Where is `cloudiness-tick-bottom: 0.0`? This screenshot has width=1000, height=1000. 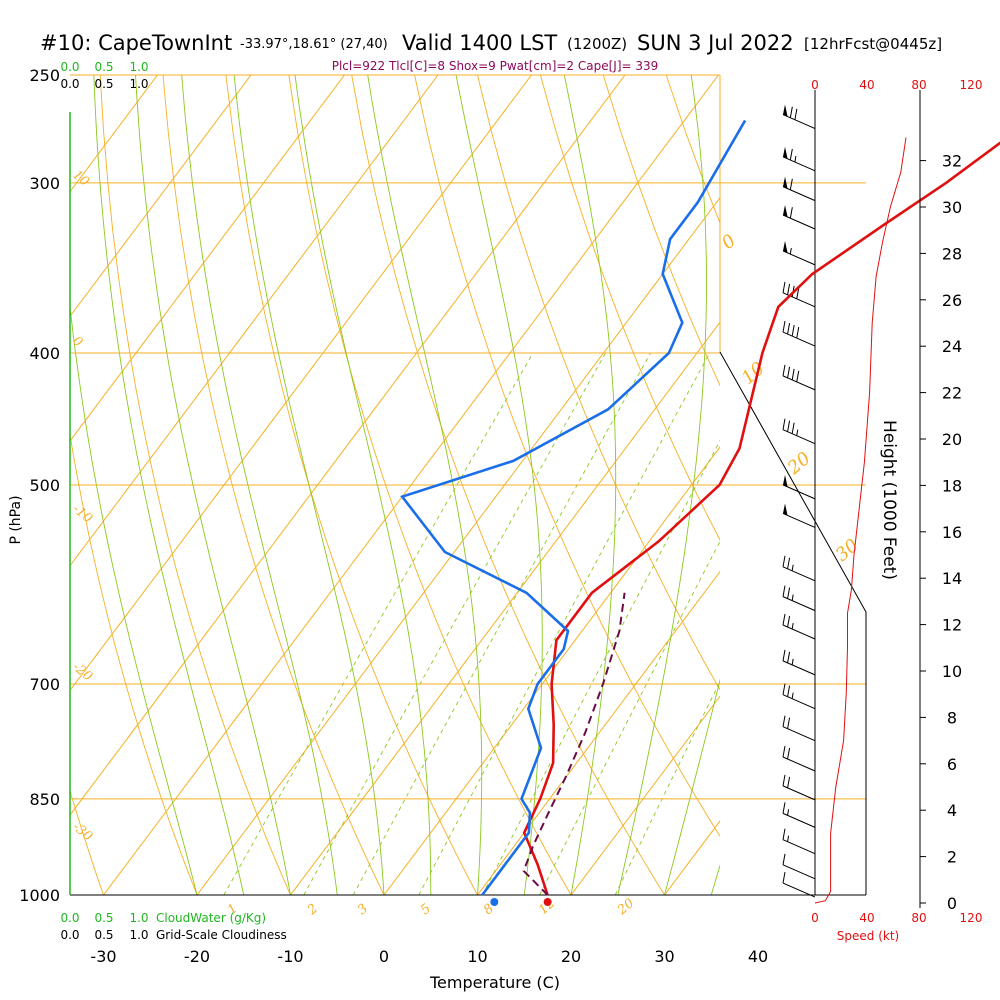
cloudiness-tick-bottom: 0.0 is located at coordinates (69, 935).